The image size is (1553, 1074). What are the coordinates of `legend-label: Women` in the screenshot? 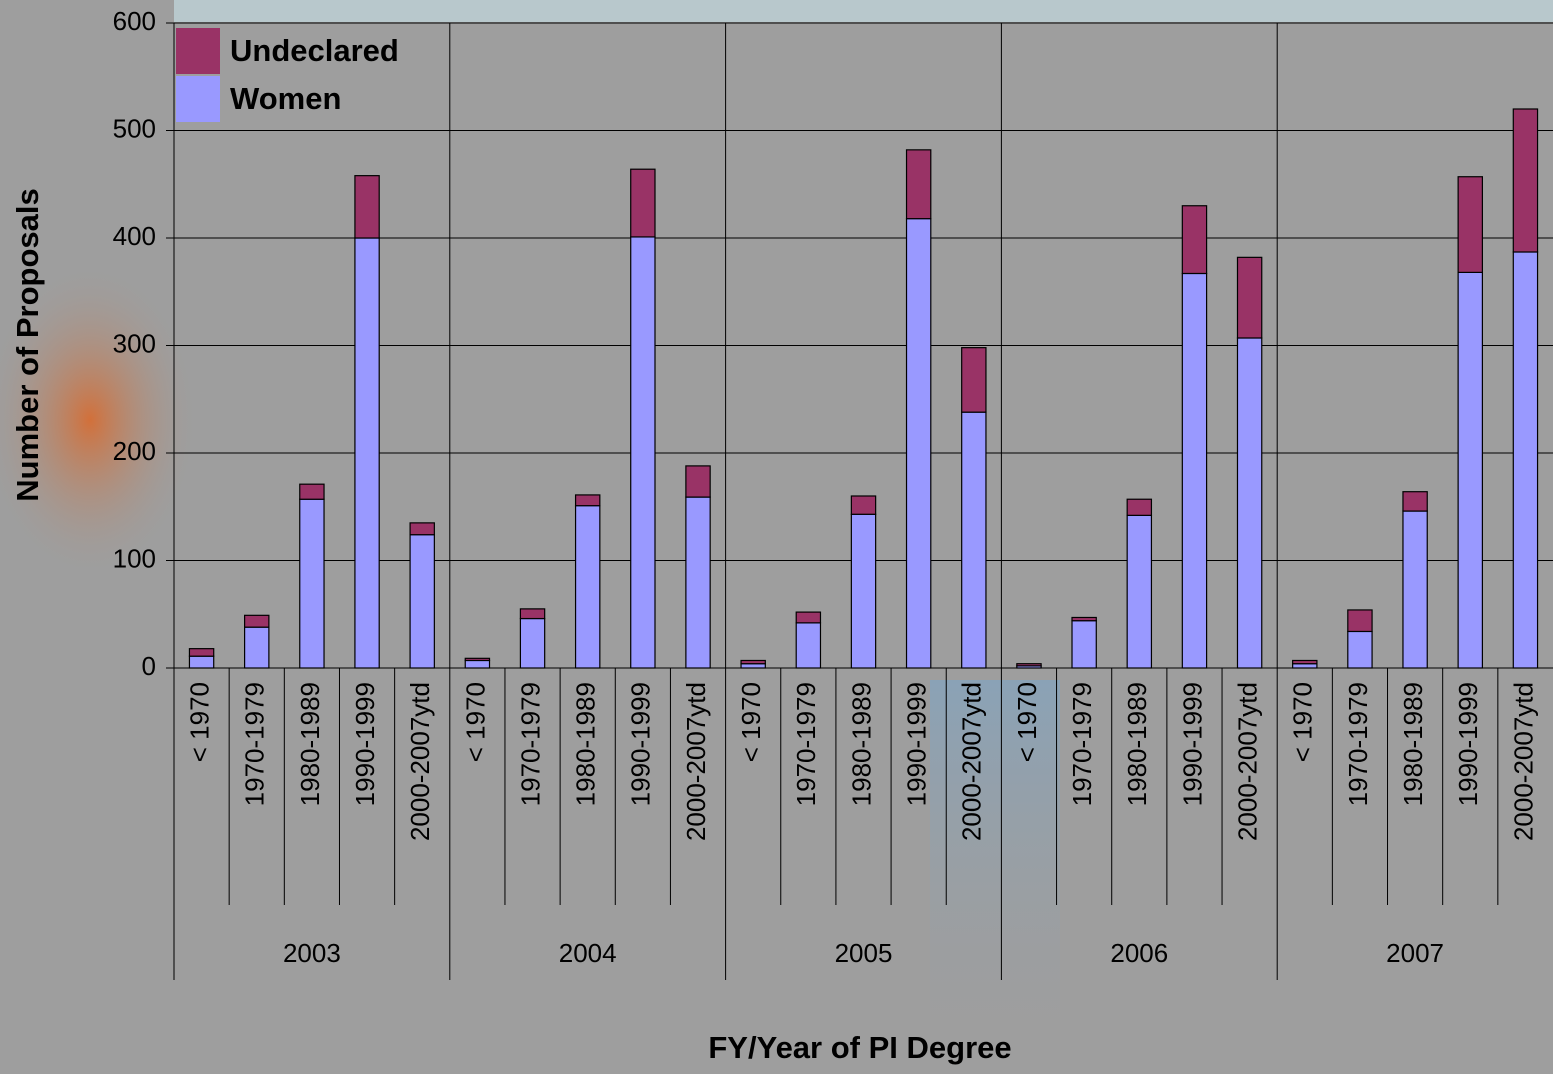 It's located at (285, 98).